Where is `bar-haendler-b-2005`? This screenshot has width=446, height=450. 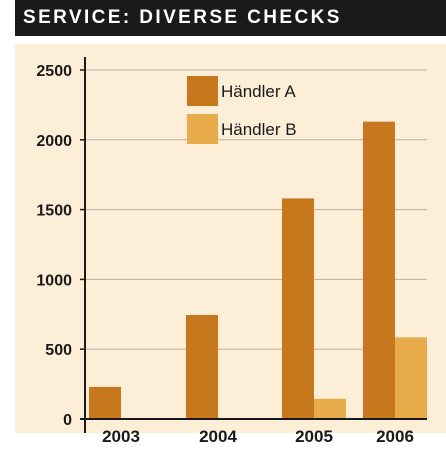 bar-haendler-b-2005 is located at coordinates (330, 408).